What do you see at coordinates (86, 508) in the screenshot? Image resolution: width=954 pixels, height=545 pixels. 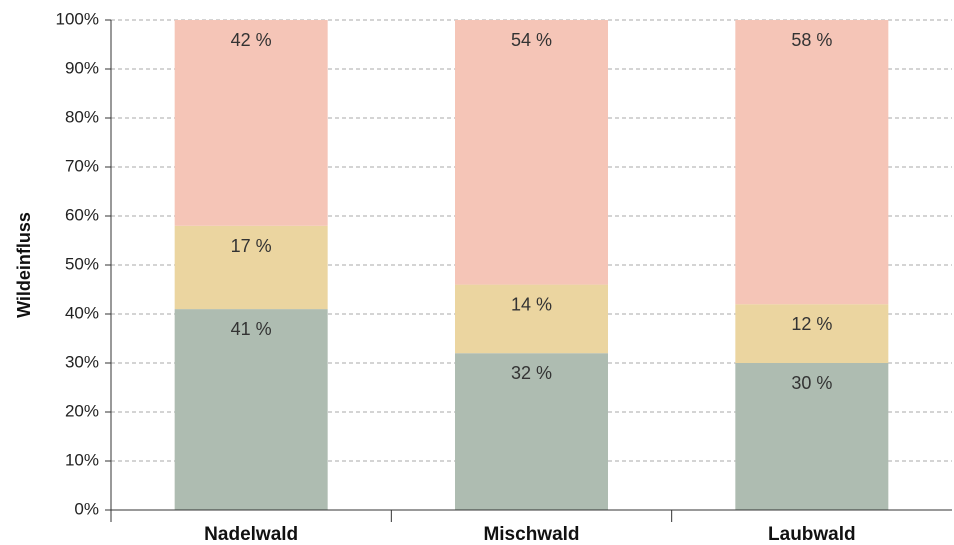 I see `y-tick-label: 0%` at bounding box center [86, 508].